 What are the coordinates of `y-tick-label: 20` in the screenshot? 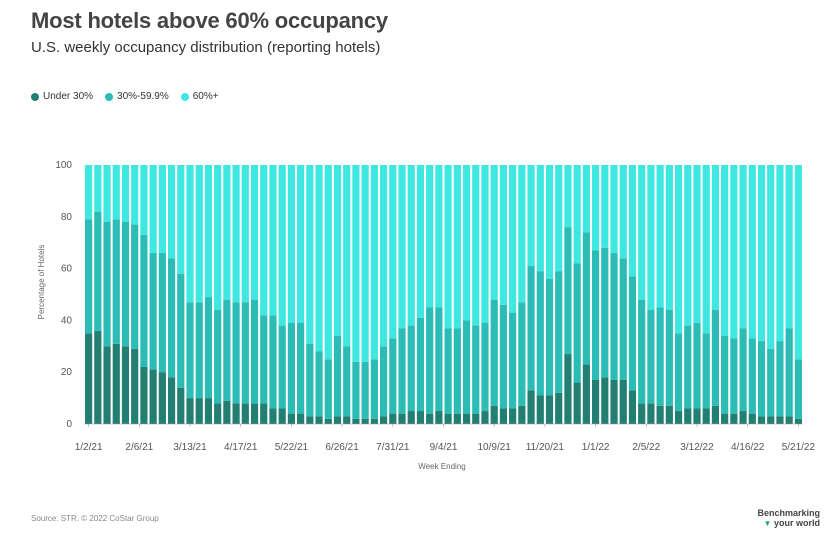 It's located at (67, 372).